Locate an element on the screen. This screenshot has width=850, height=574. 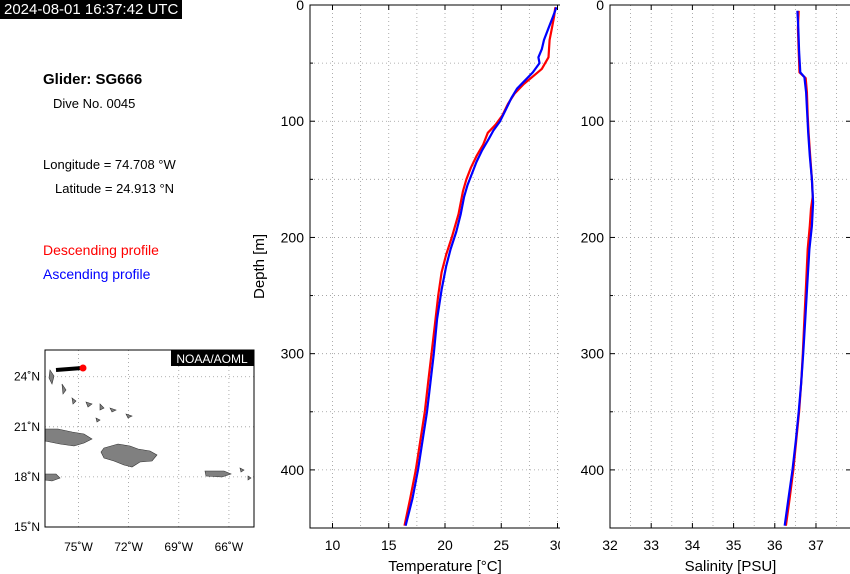
x-axis-label: Temperature [°C] is located at coordinates (445, 566).